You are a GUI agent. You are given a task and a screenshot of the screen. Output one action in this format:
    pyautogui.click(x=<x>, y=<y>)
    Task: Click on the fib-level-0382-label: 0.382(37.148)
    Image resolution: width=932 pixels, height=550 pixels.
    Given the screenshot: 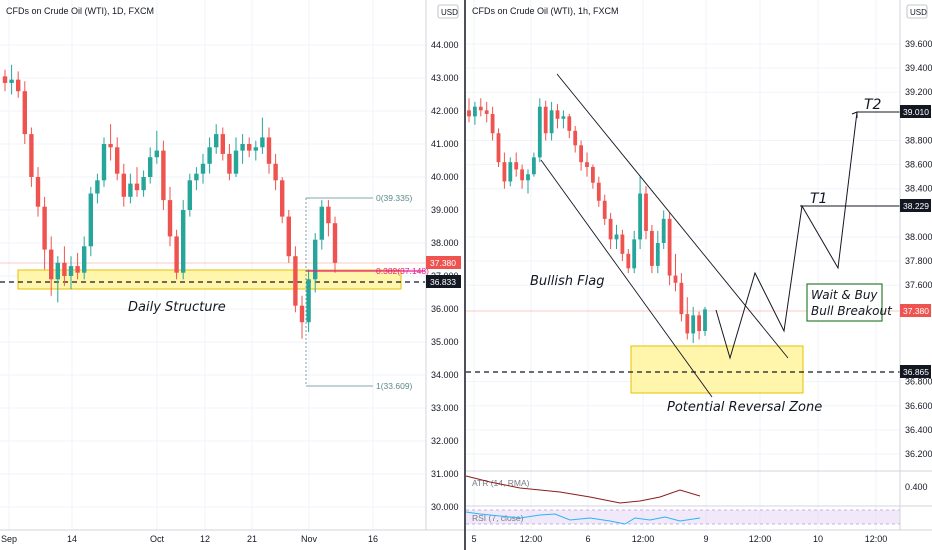 What is the action you would take?
    pyautogui.click(x=402, y=271)
    